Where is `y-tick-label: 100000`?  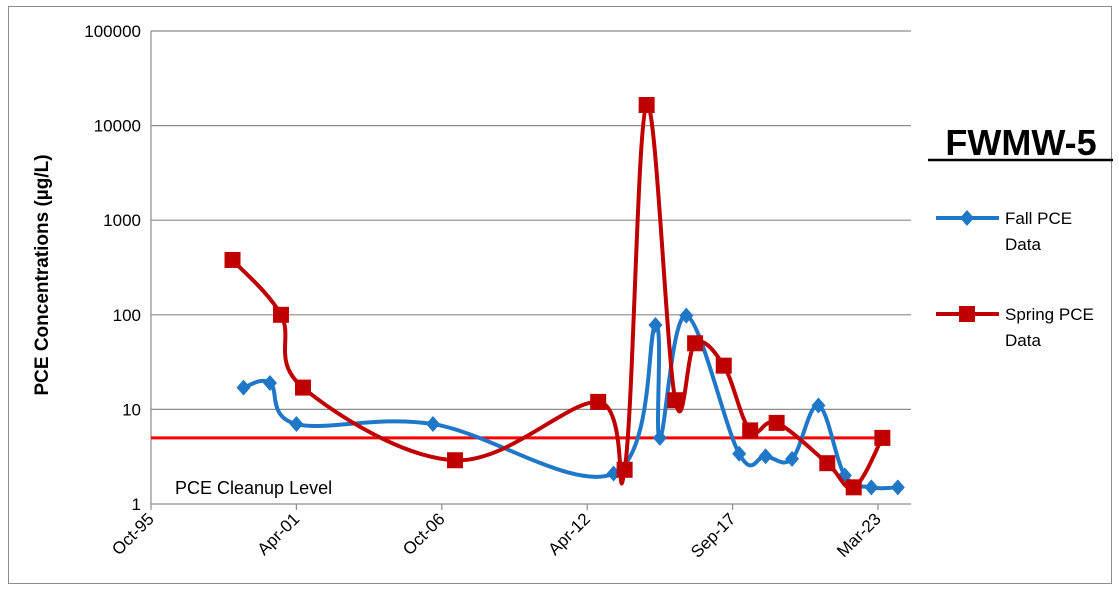
y-tick-label: 100000 is located at coordinates (112, 31).